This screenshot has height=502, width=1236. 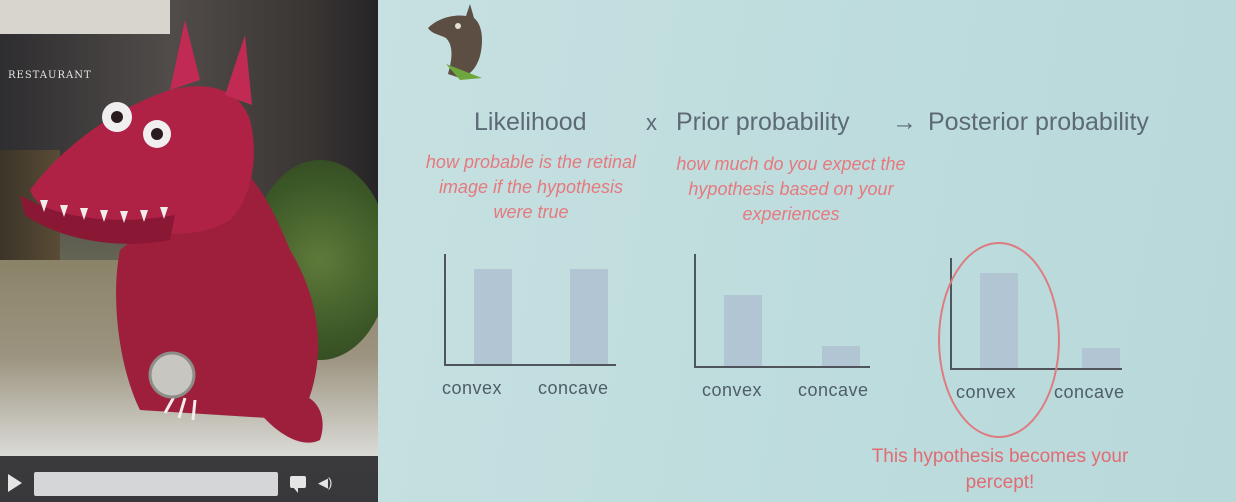 I want to click on likelihood-title: Likelihood, so click(x=530, y=122).